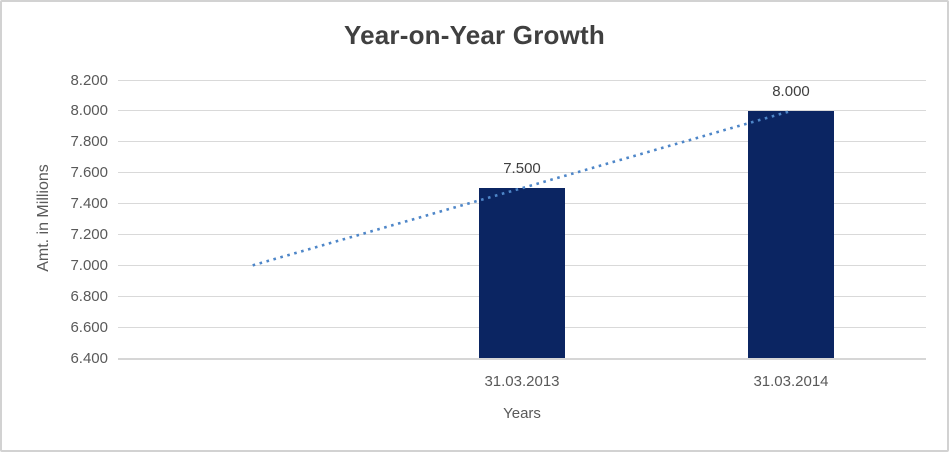 This screenshot has height=452, width=949. Describe the element at coordinates (89, 327) in the screenshot. I see `y-axis-tick-label: 6.600` at that location.